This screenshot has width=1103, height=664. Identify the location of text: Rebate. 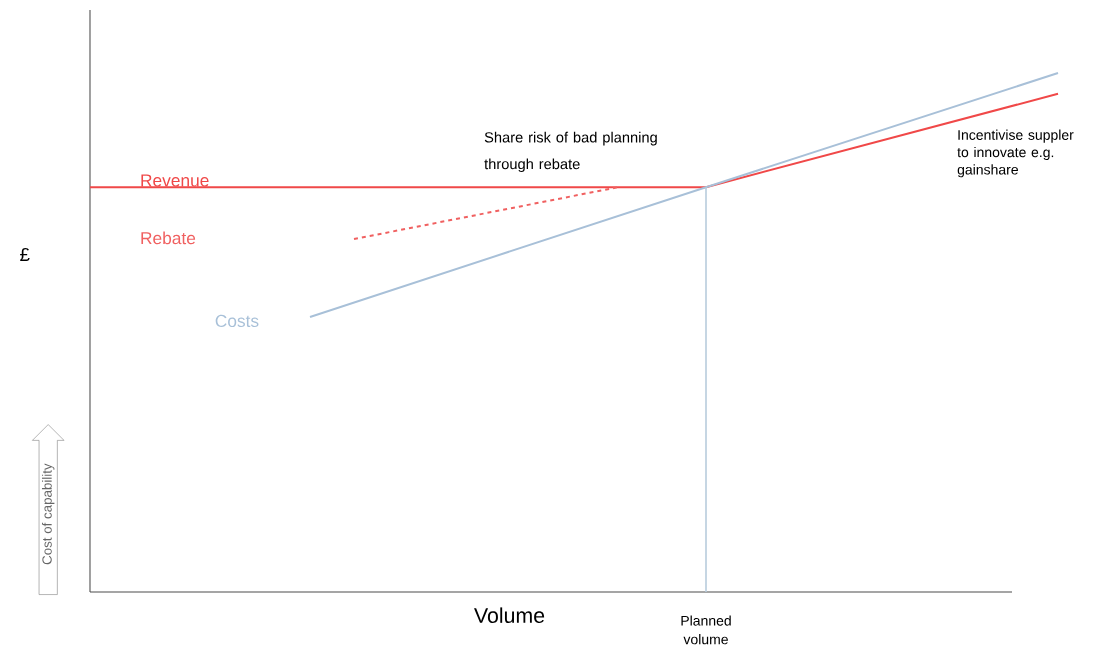
(168, 238).